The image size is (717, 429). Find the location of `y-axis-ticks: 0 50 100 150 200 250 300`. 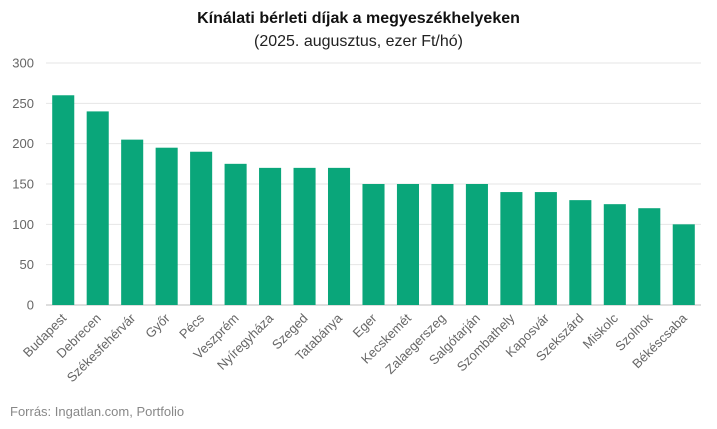

y-axis-ticks: 0 50 100 150 200 250 300 is located at coordinates (23, 184).